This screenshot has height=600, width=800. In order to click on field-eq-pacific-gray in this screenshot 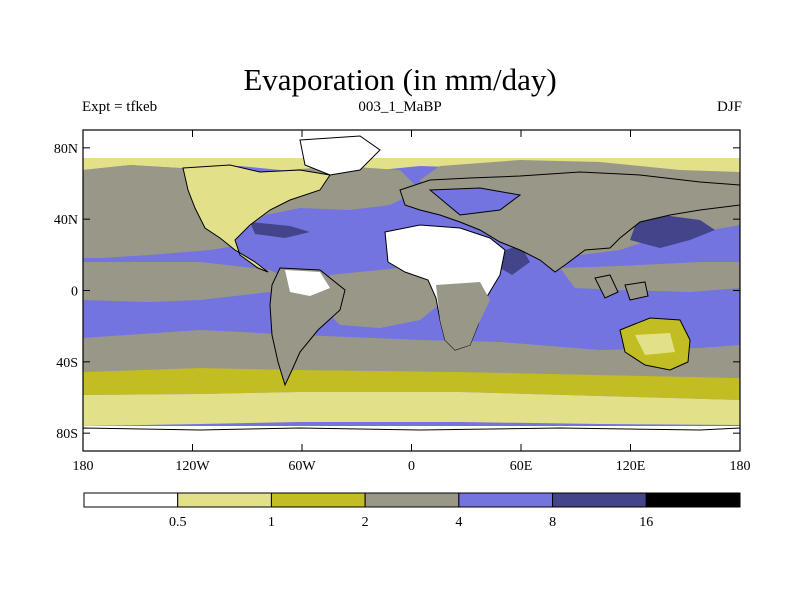, I will do `click(186, 282)`.